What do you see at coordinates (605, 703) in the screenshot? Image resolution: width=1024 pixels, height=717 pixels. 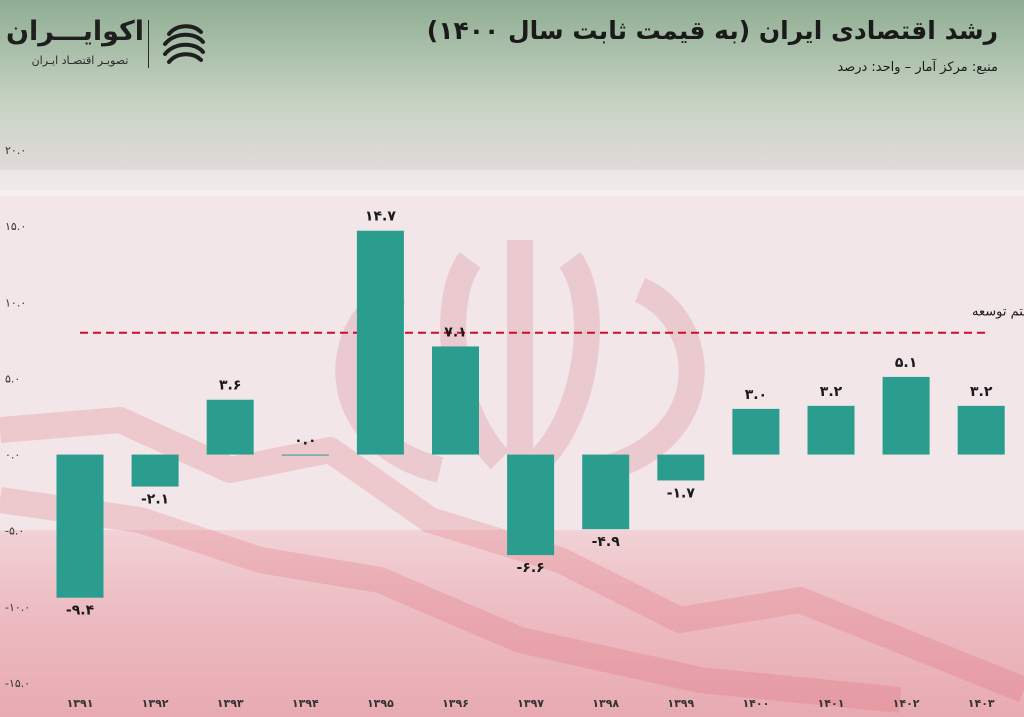 I see `x-tick-label: ۱۳۹۸` at bounding box center [605, 703].